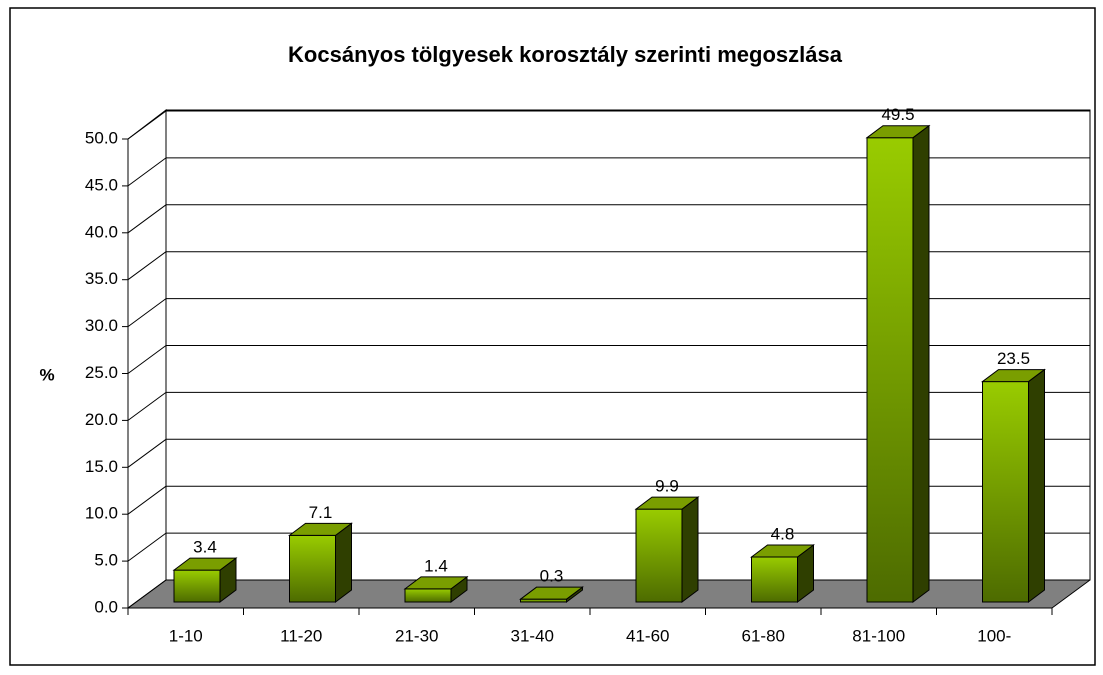  Describe the element at coordinates (101, 419) in the screenshot. I see `y-tick-label: 20.0` at that location.